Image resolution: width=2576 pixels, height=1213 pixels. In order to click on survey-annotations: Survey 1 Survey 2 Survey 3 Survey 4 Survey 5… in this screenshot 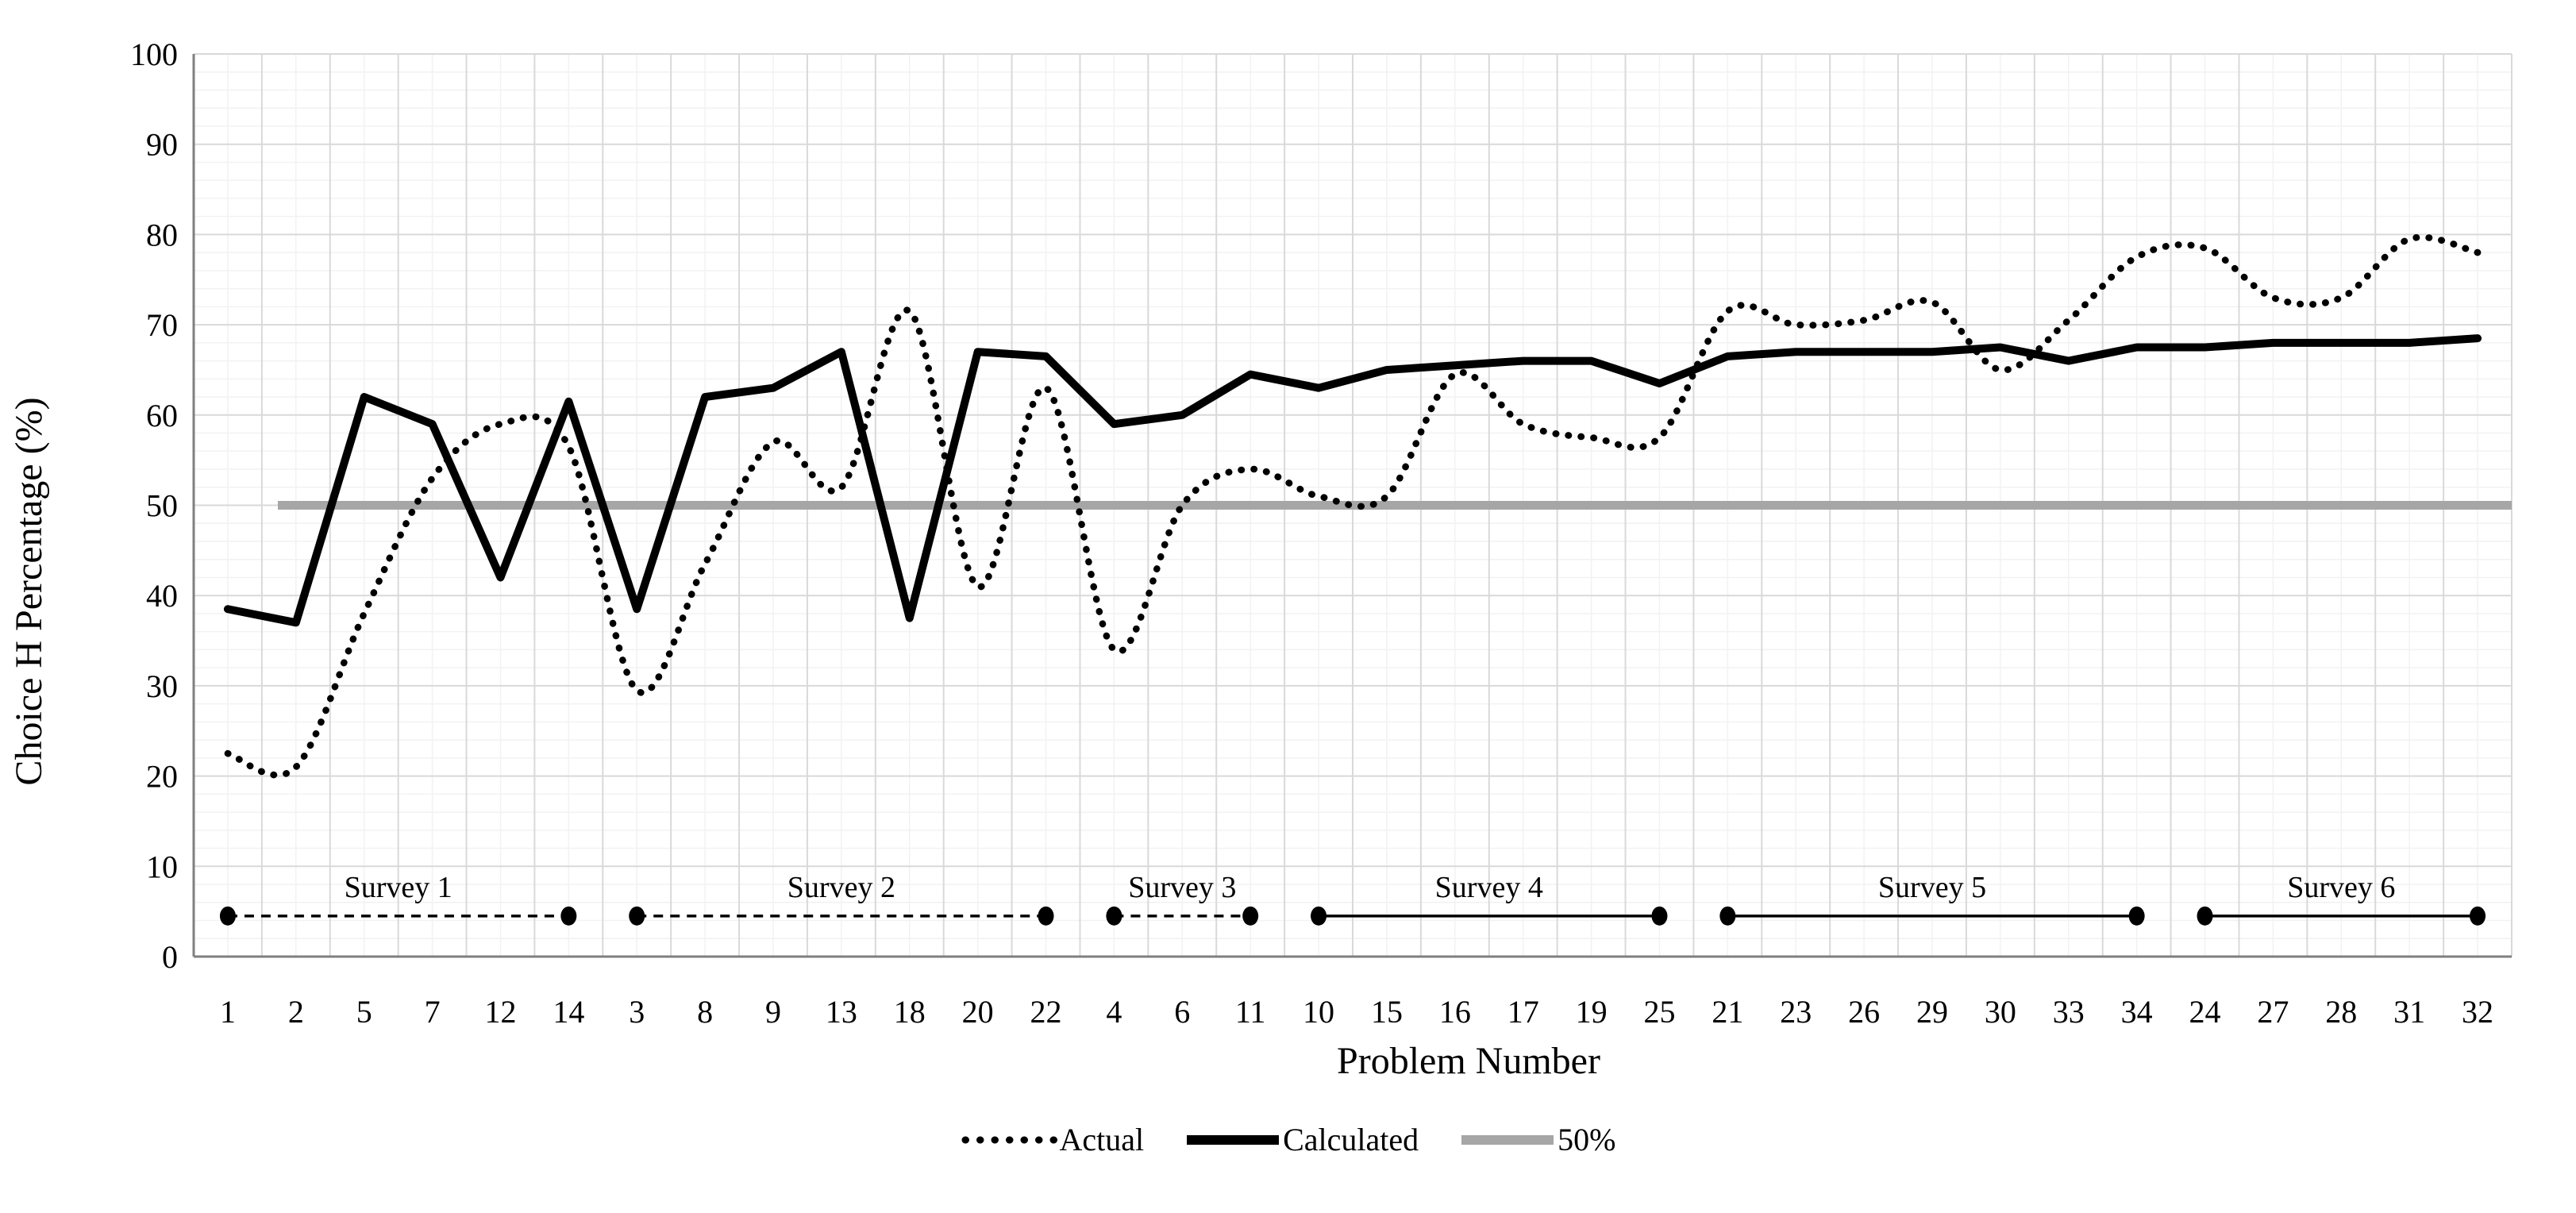, I will do `click(1352, 898)`.